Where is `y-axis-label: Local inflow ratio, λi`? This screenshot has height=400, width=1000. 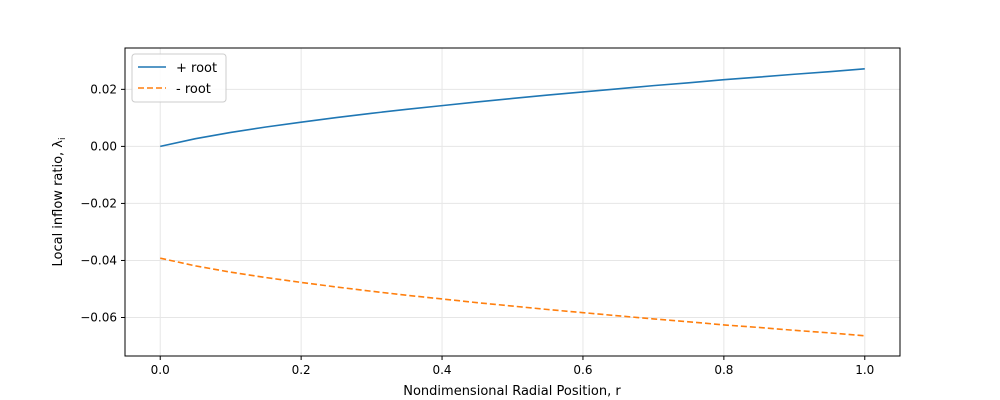 y-axis-label: Local inflow ratio, λi is located at coordinates (59, 201).